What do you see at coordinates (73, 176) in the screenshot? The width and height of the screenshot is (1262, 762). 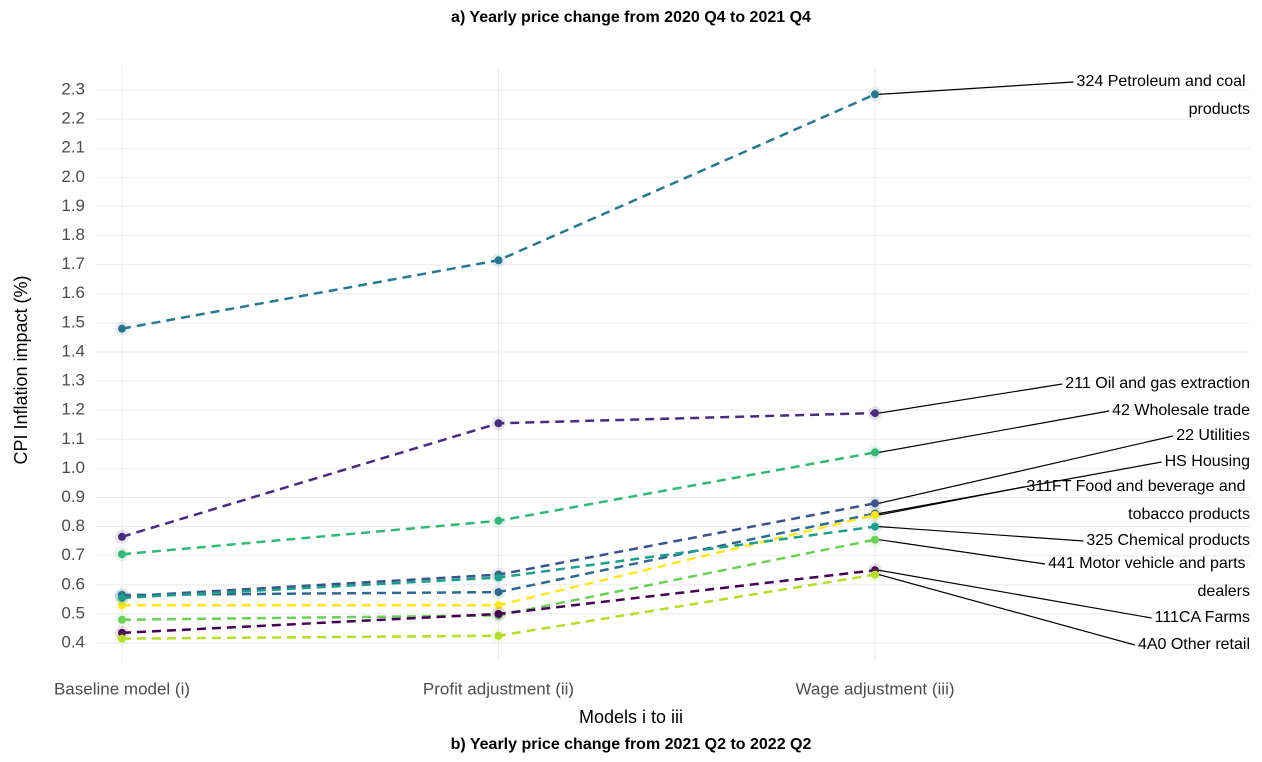 I see `y-tick-label: 2.0` at bounding box center [73, 176].